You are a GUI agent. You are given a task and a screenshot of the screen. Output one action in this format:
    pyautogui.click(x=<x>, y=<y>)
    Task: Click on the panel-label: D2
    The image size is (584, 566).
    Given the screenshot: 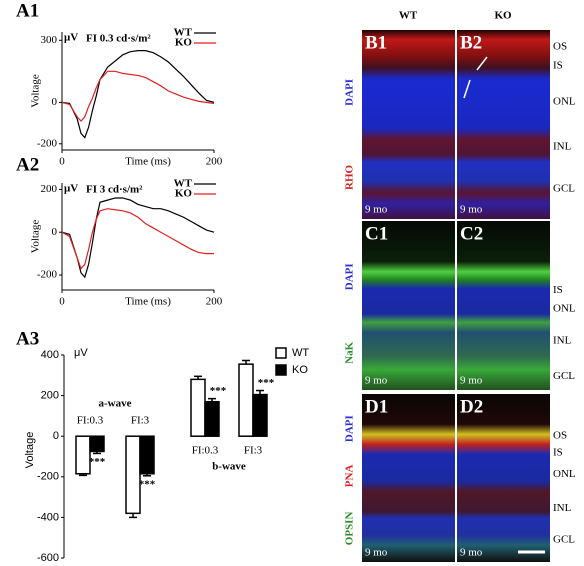 What is the action you would take?
    pyautogui.click(x=471, y=406)
    